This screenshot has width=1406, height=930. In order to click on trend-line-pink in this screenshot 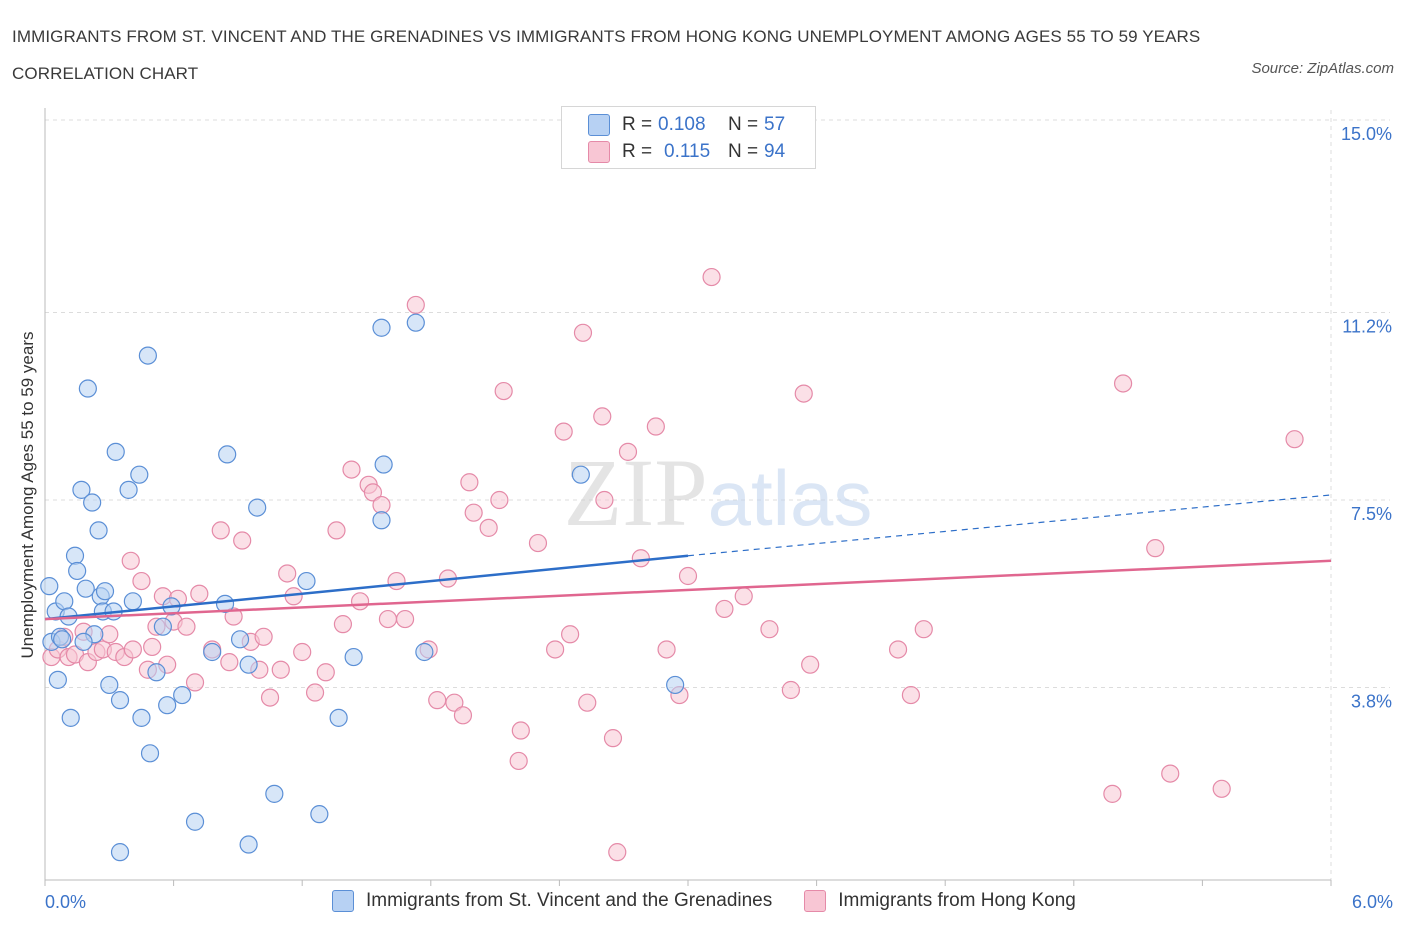, I will do `click(688, 590)`.